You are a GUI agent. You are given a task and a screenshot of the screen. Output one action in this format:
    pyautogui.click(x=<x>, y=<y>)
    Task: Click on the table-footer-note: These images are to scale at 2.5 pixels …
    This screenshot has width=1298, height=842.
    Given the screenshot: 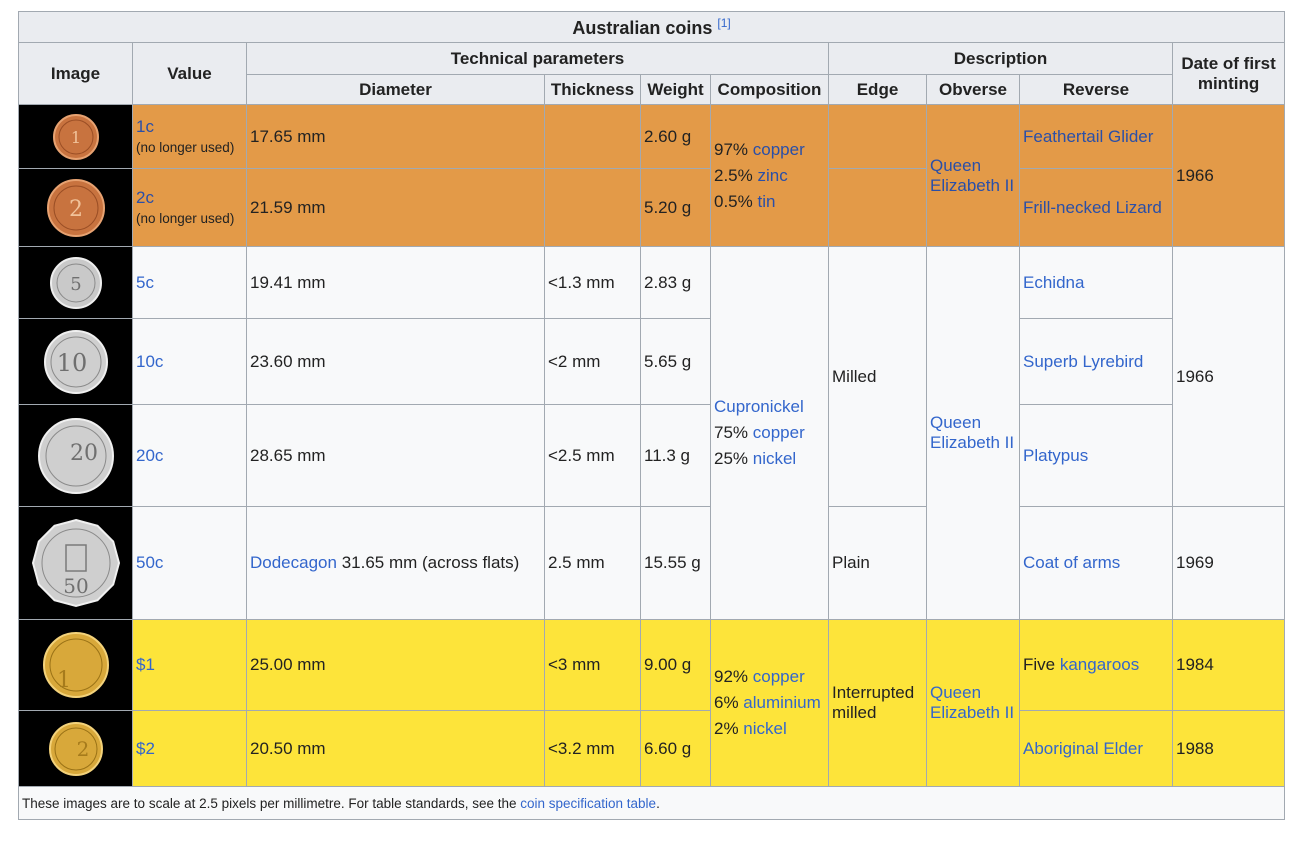 What is the action you would take?
    pyautogui.click(x=651, y=803)
    